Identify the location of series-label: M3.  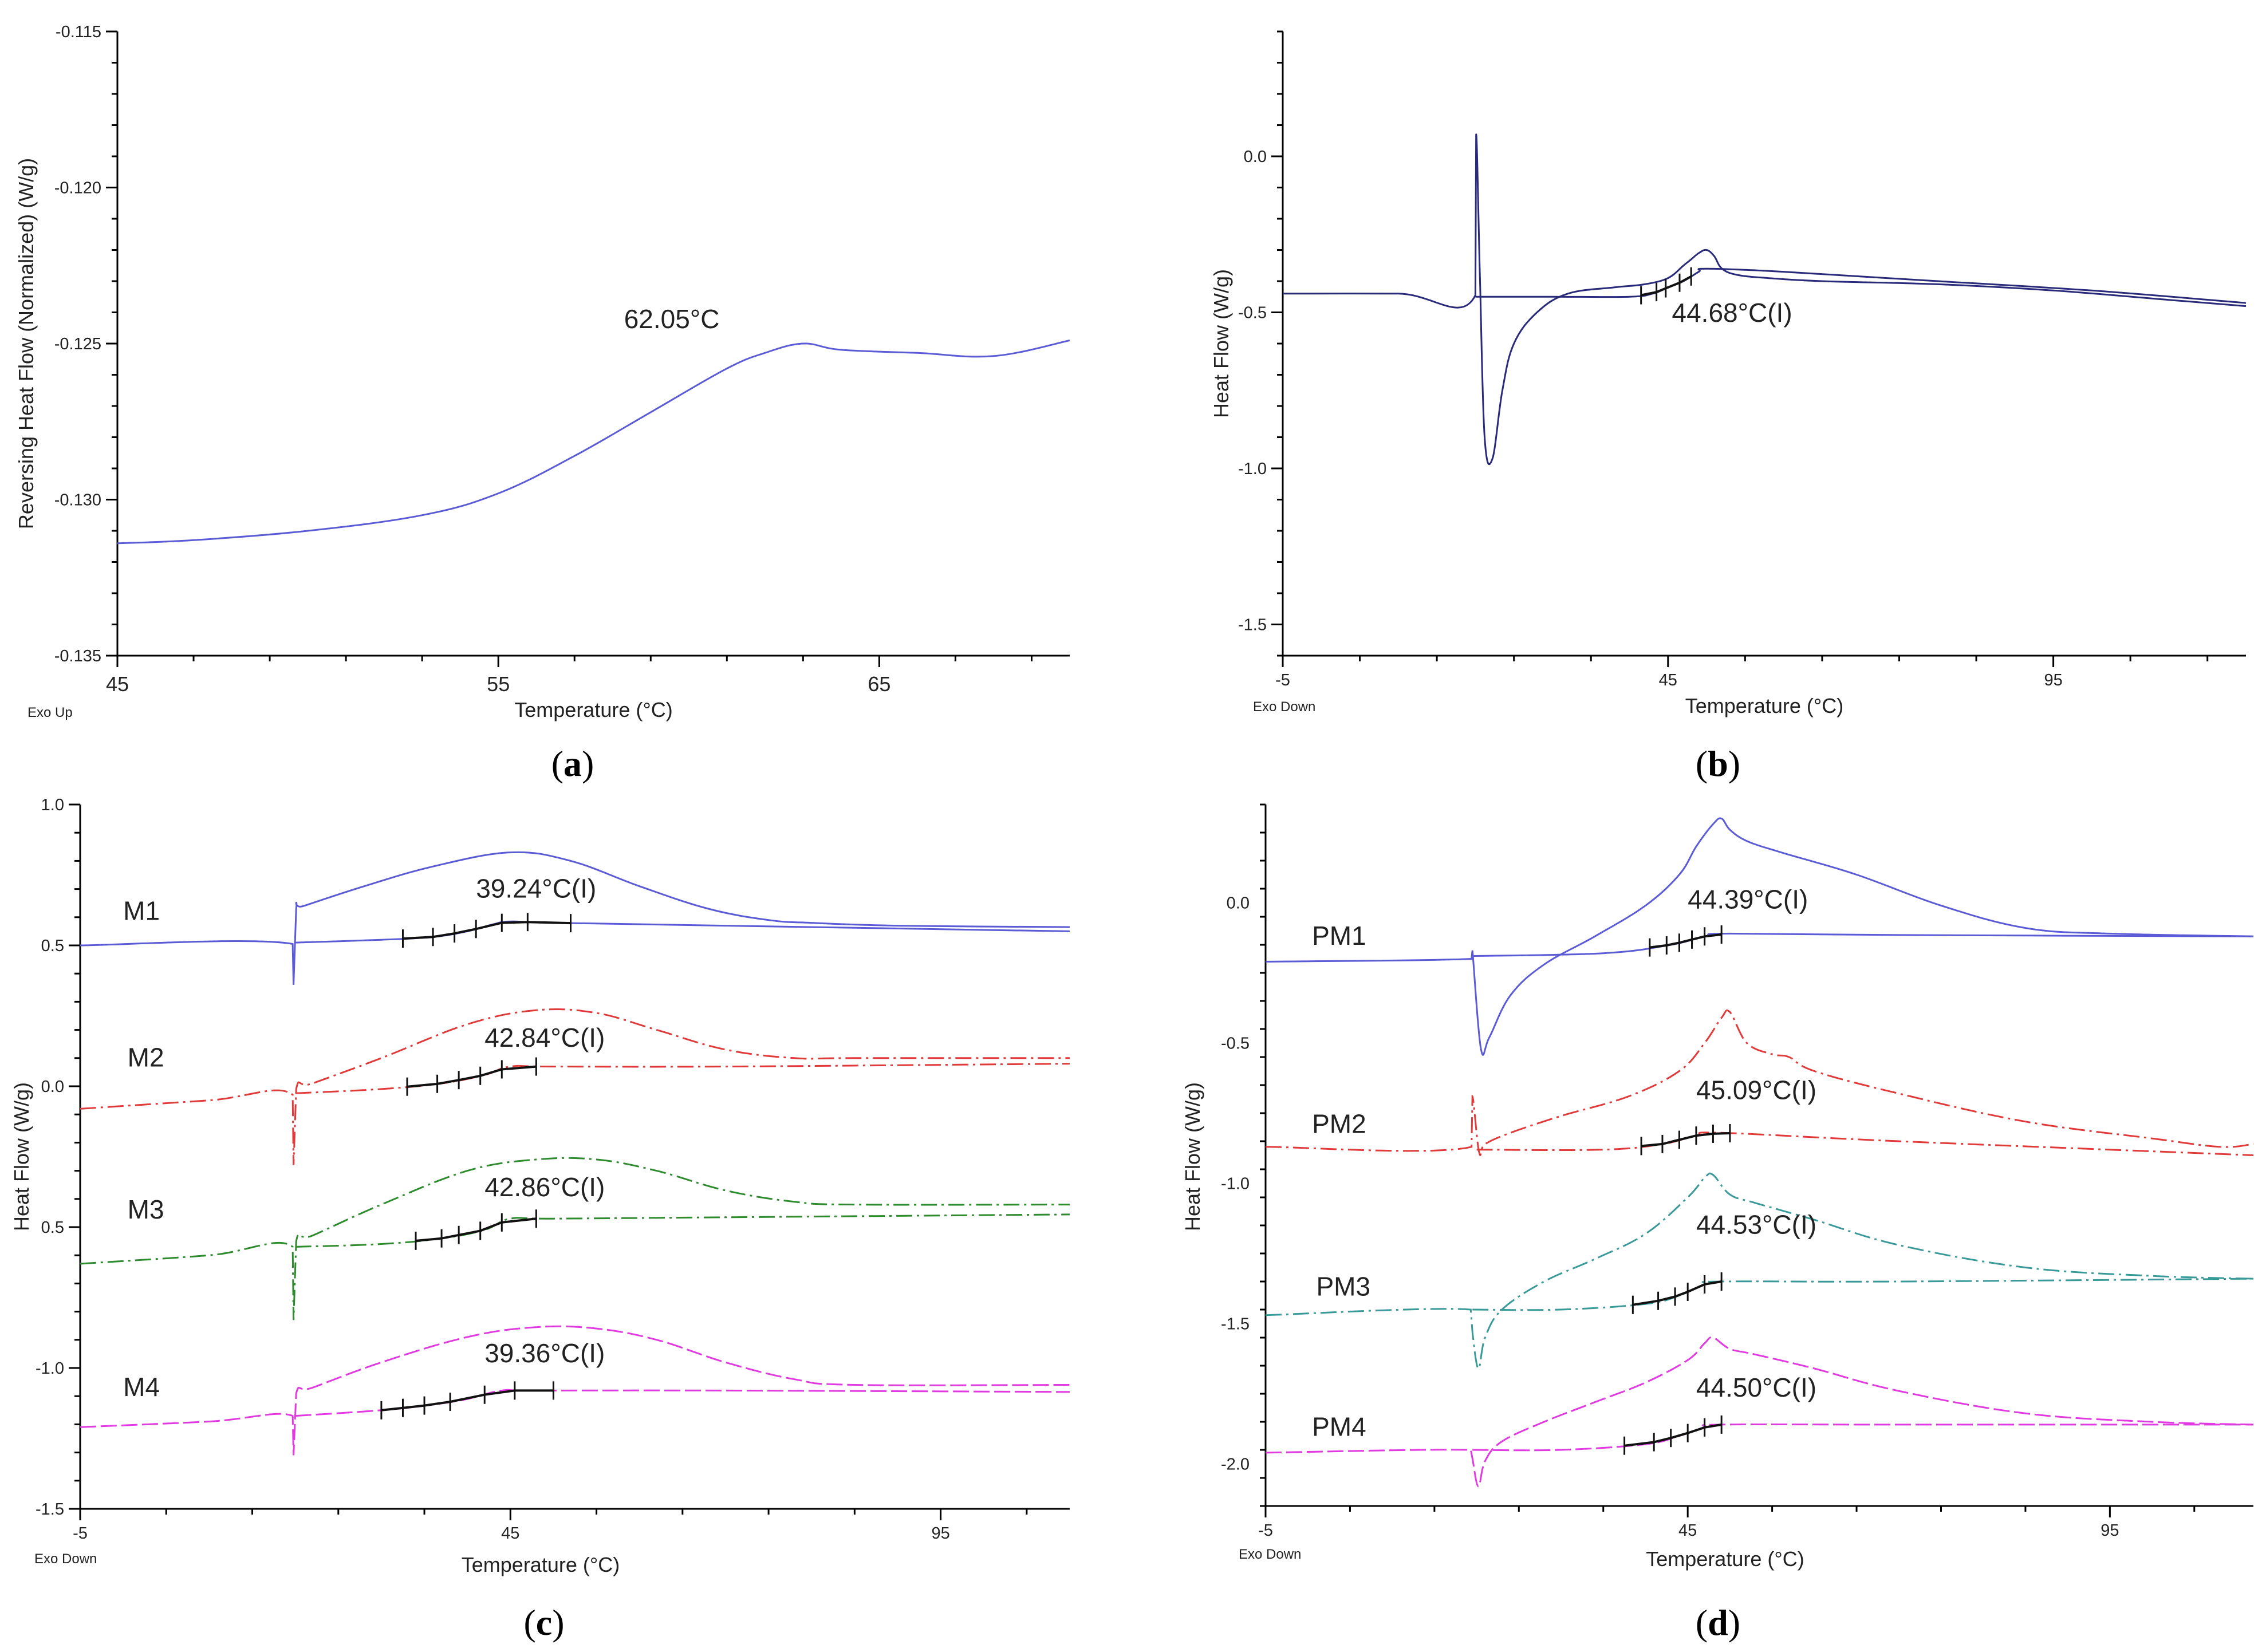
(146, 1209).